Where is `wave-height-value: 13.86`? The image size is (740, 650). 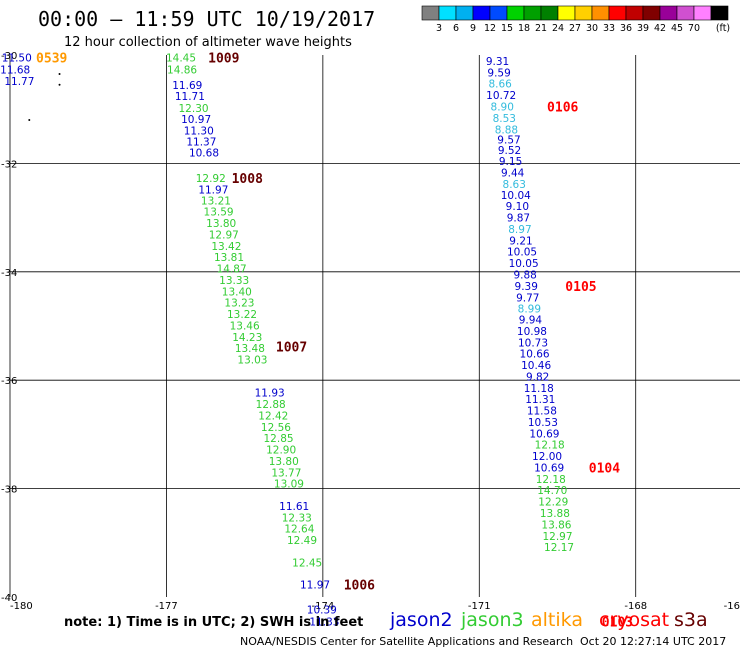 wave-height-value: 13.86 is located at coordinates (556, 525).